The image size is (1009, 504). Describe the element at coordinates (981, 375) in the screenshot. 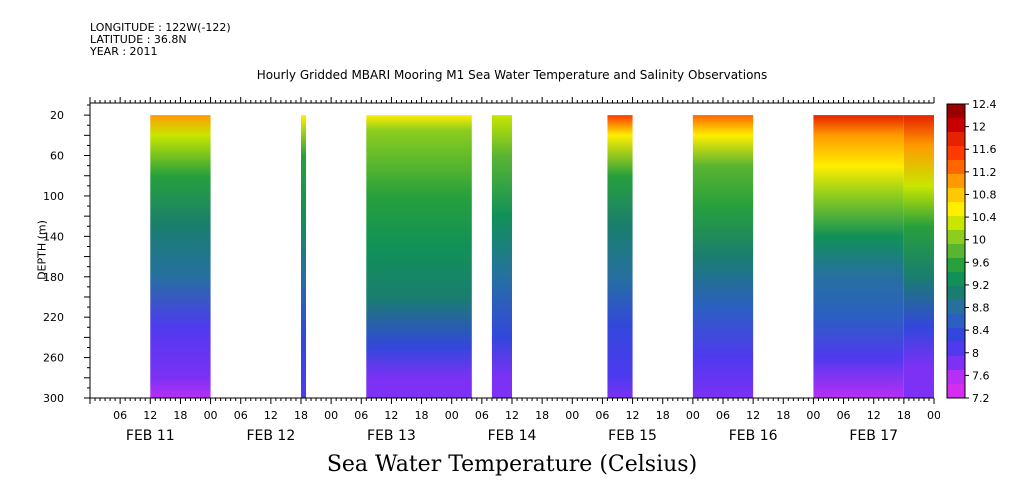

I see `colorbar-label: 7.6` at that location.